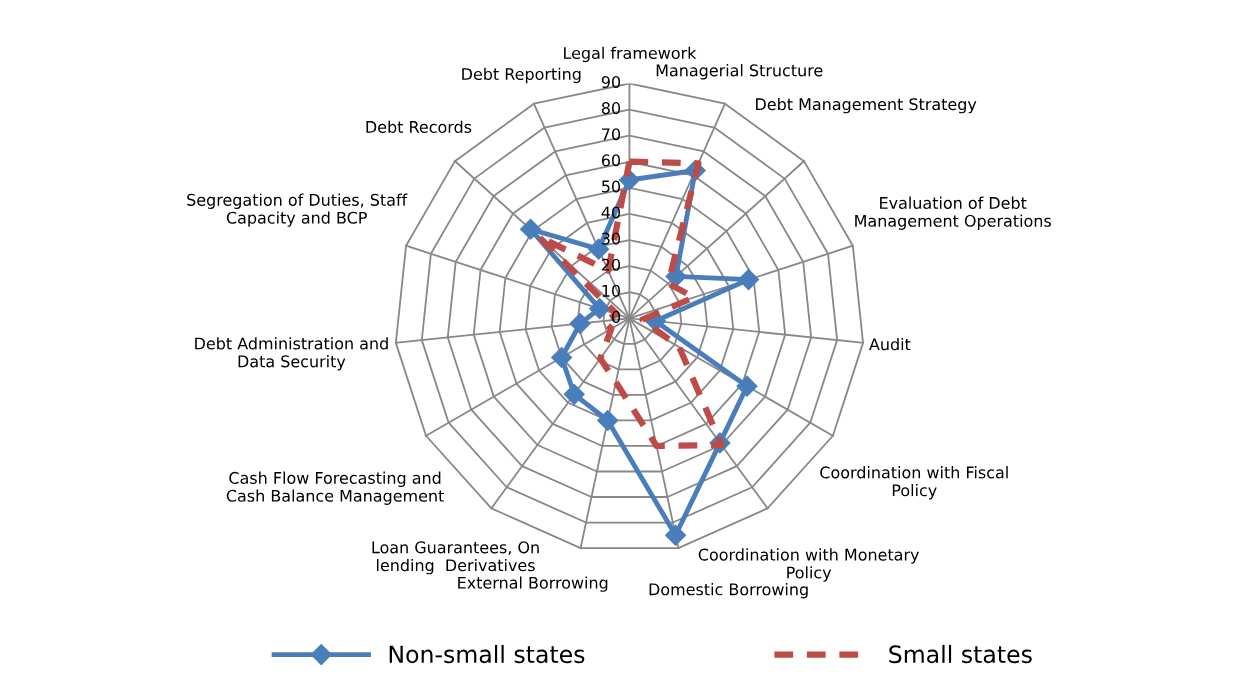 Image resolution: width=1233 pixels, height=689 pixels. What do you see at coordinates (521, 75) in the screenshot?
I see `spoke-label: Debt Reporting` at bounding box center [521, 75].